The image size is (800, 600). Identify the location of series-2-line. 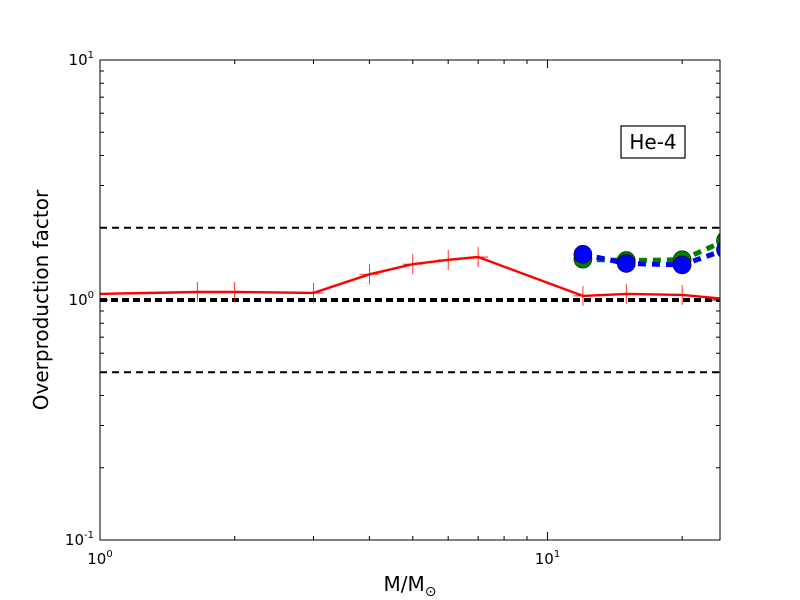
(651, 252).